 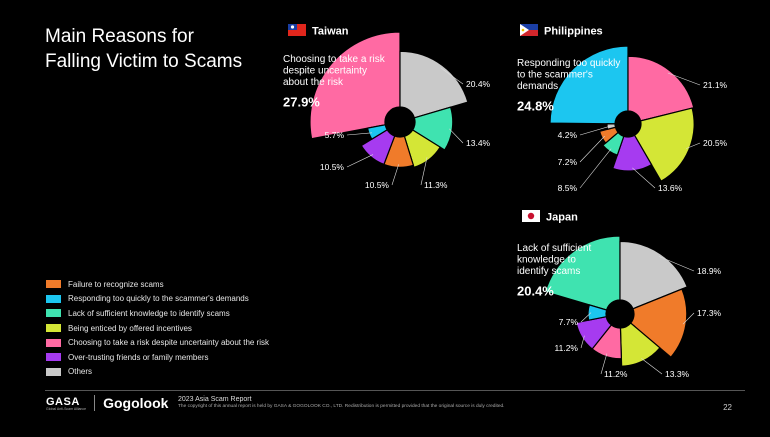 What do you see at coordinates (116, 284) in the screenshot?
I see `legend-label: Failure to recognize scams` at bounding box center [116, 284].